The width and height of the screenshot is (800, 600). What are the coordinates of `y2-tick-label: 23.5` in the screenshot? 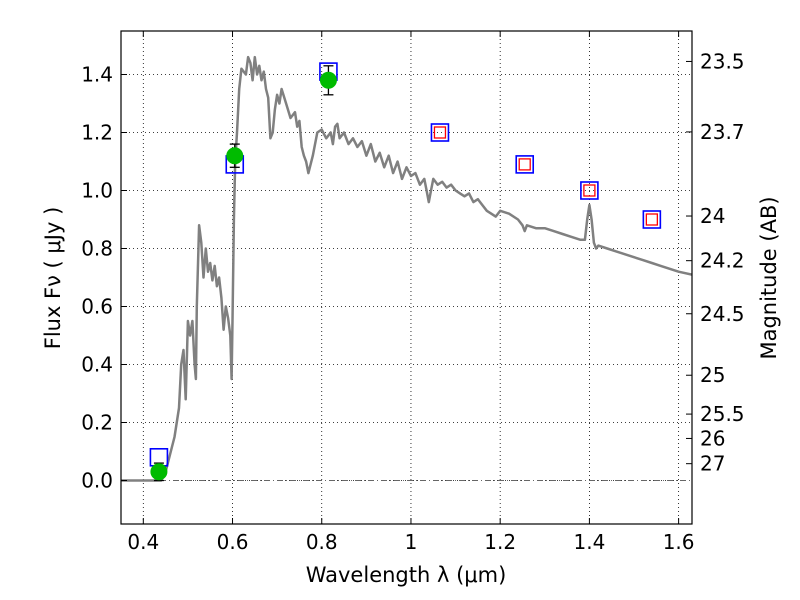 It's located at (722, 61).